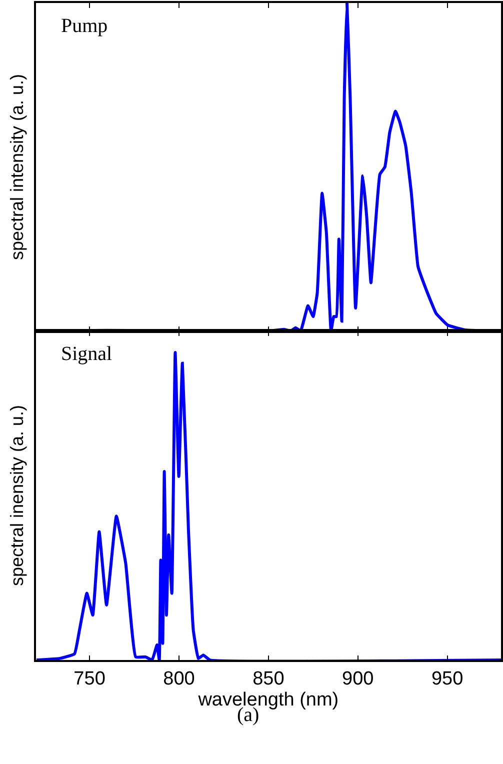  Describe the element at coordinates (179, 679) in the screenshot. I see `x-tick-label: 800` at that location.